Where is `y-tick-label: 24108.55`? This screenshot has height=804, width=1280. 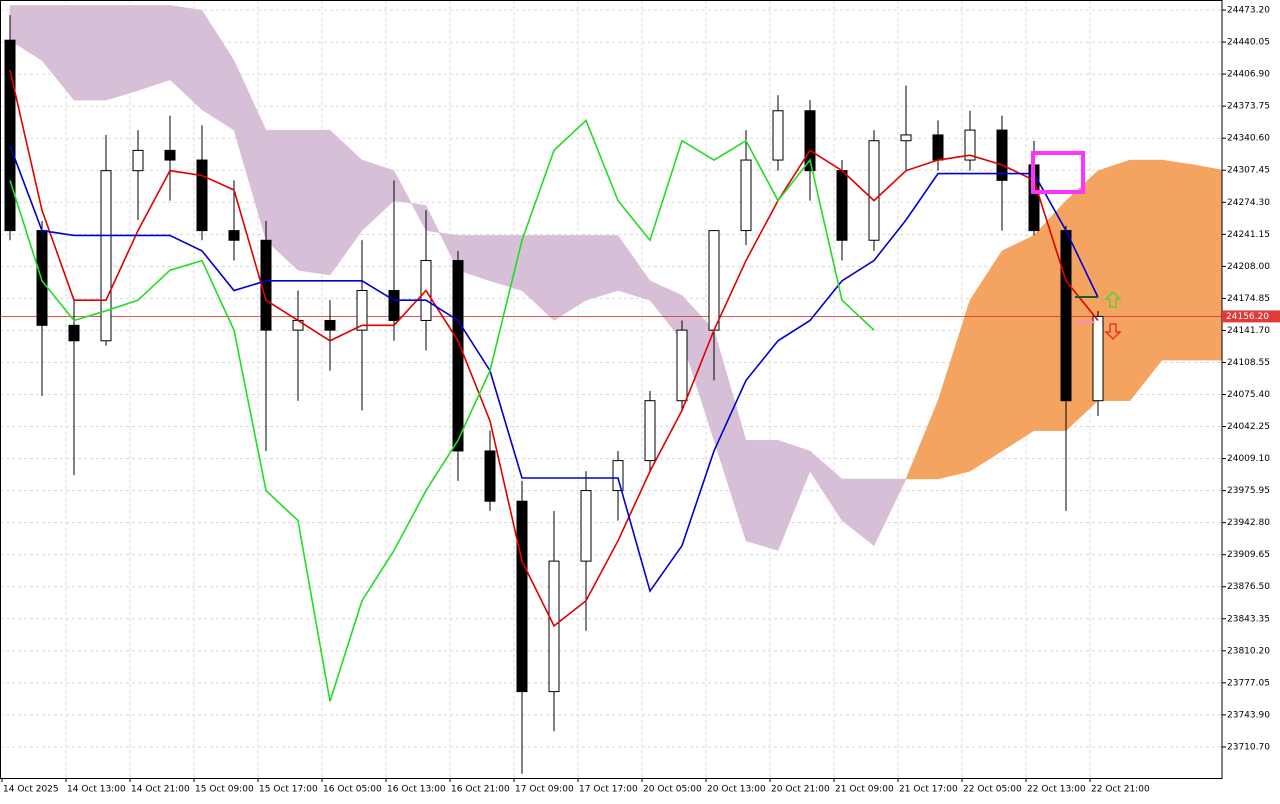 y-tick-label: 24108.55 is located at coordinates (1248, 363).